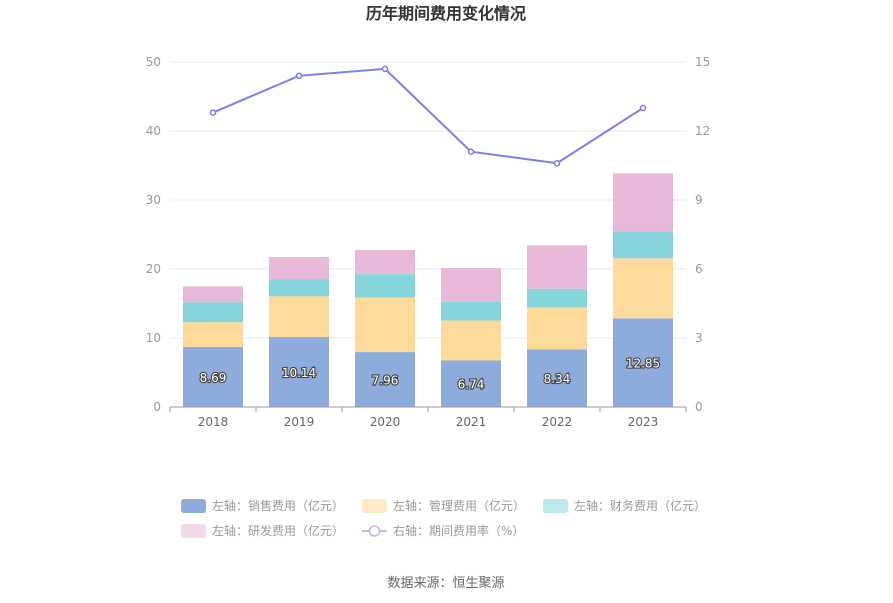 The image size is (893, 603). Describe the element at coordinates (446, 13) in the screenshot. I see `chart-title: 历年期间费用变化情况` at that location.